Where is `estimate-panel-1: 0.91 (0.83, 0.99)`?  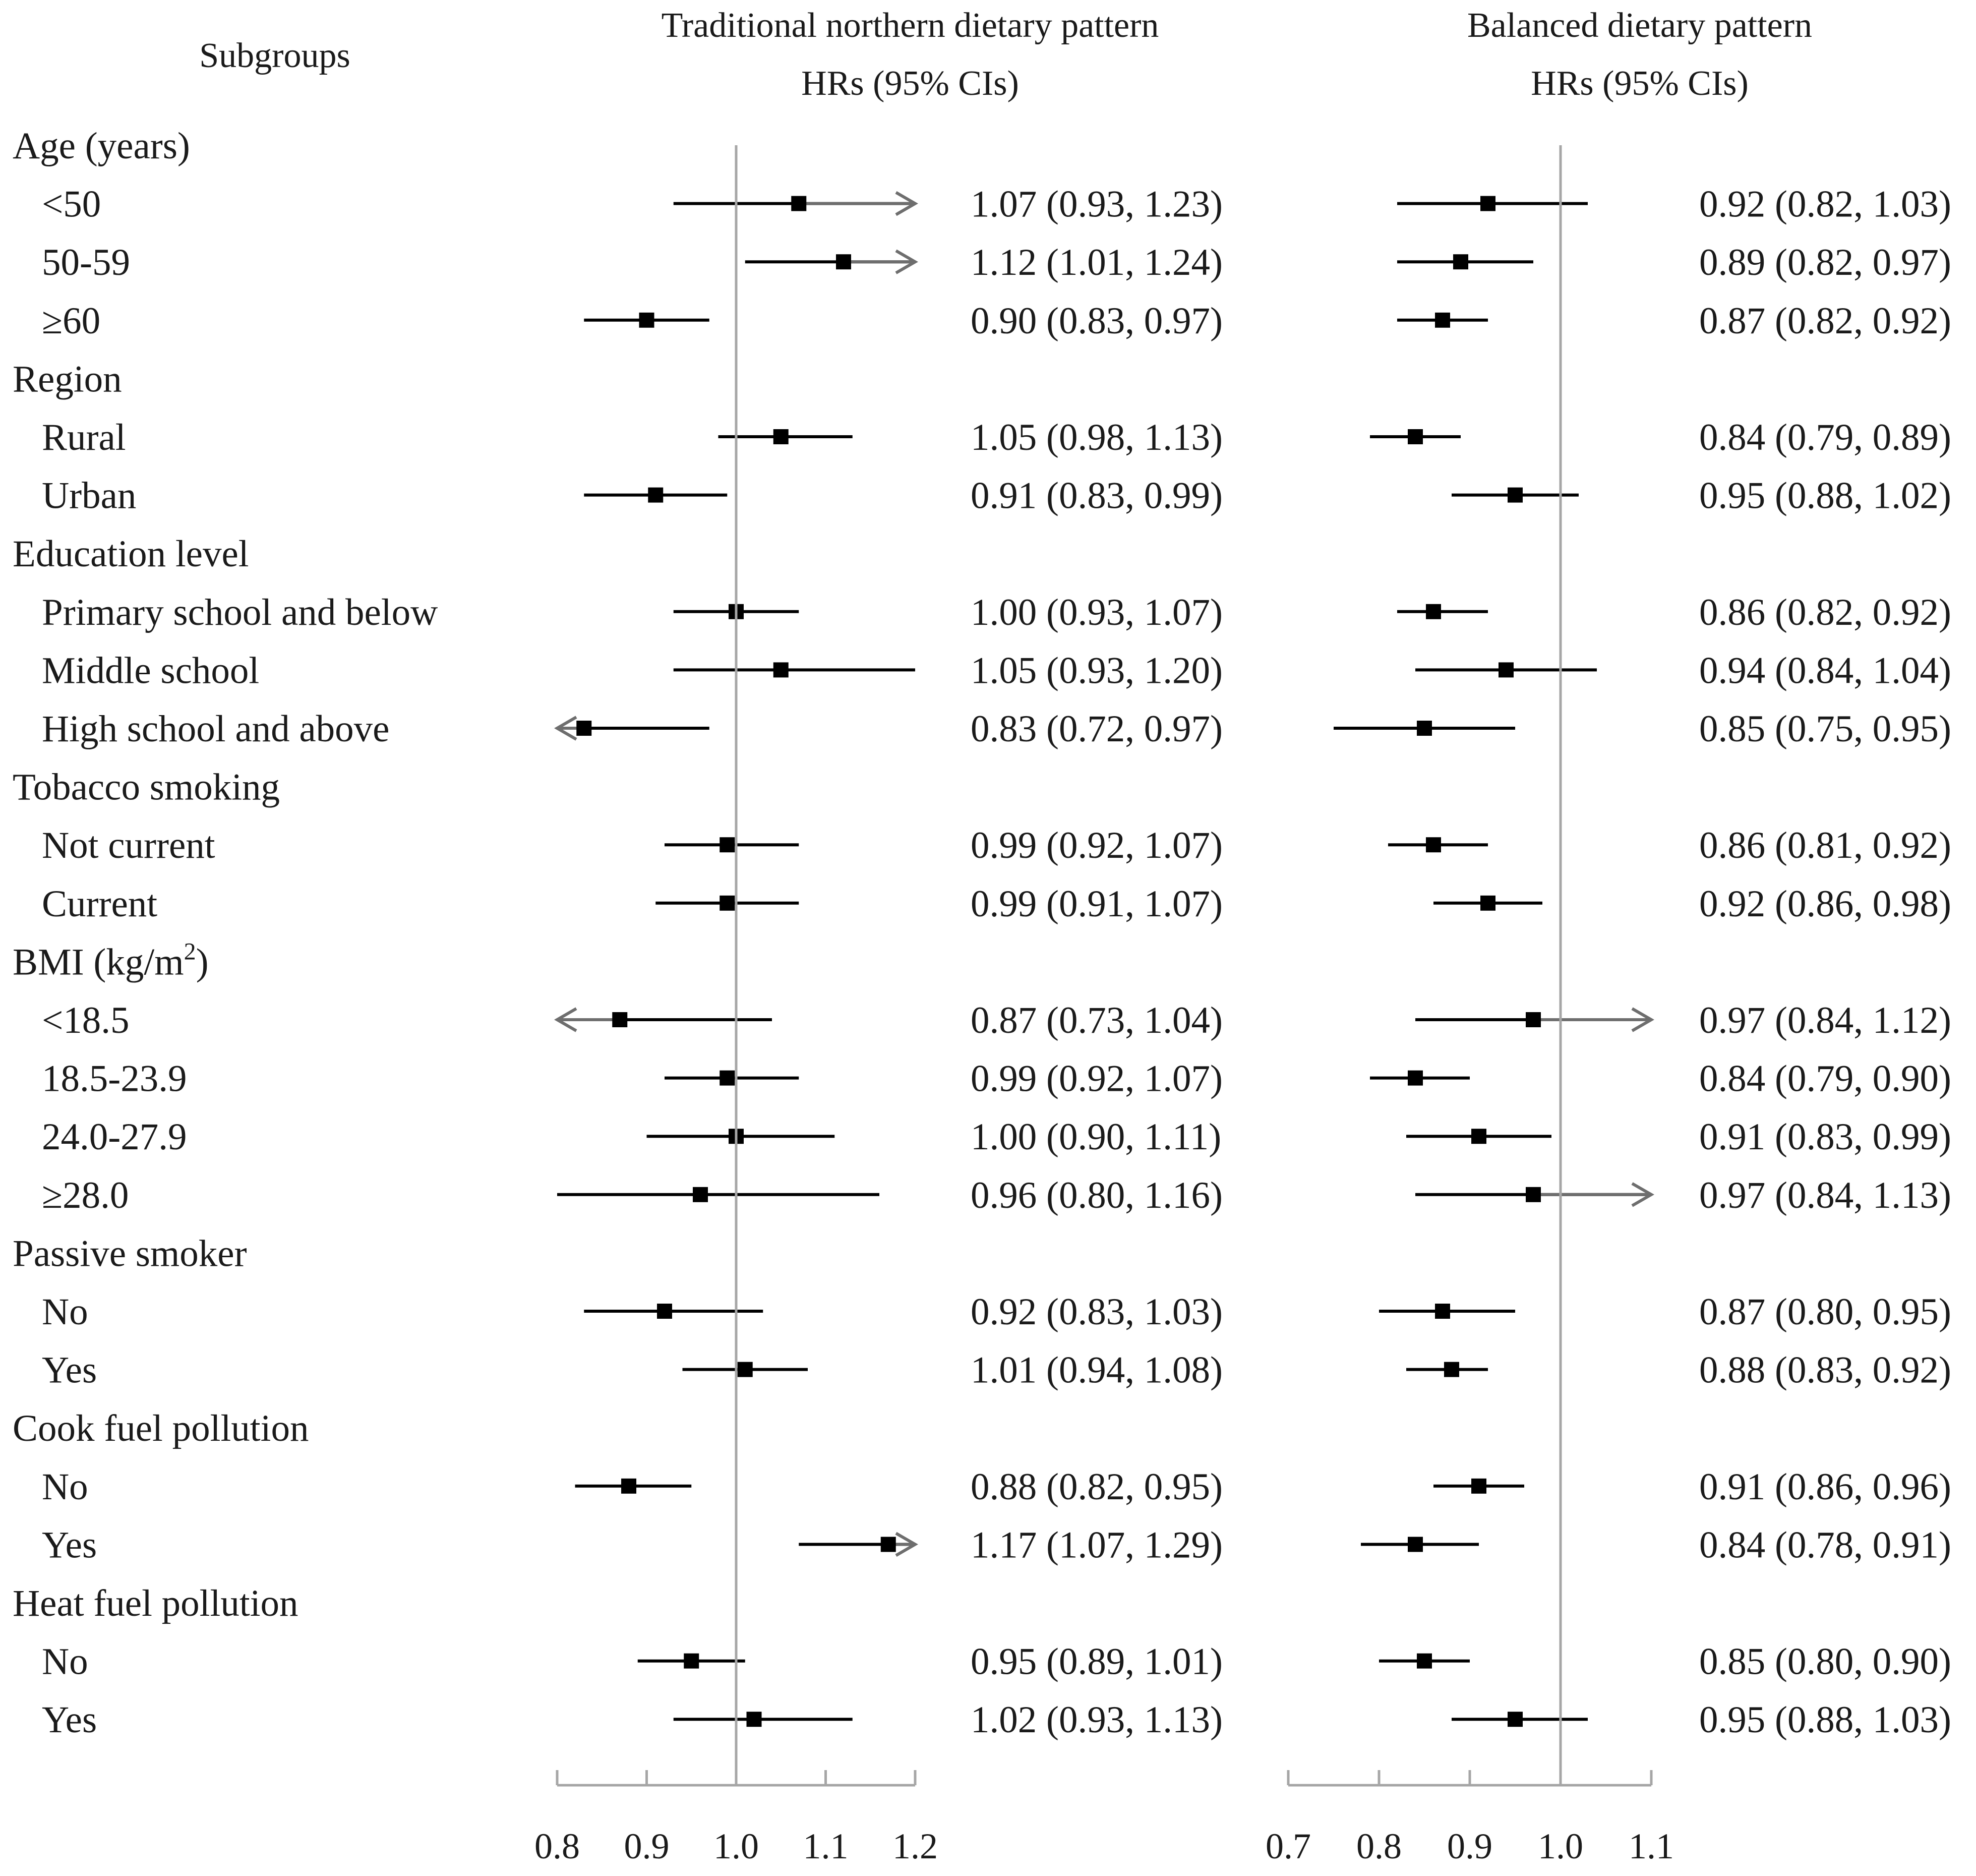
estimate-panel-1: 0.91 (0.83, 0.99) is located at coordinates (903, 496).